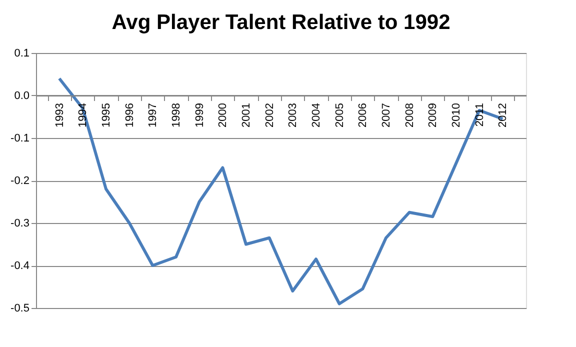  What do you see at coordinates (20, 138) in the screenshot?
I see `y-tick-label: -0.1` at bounding box center [20, 138].